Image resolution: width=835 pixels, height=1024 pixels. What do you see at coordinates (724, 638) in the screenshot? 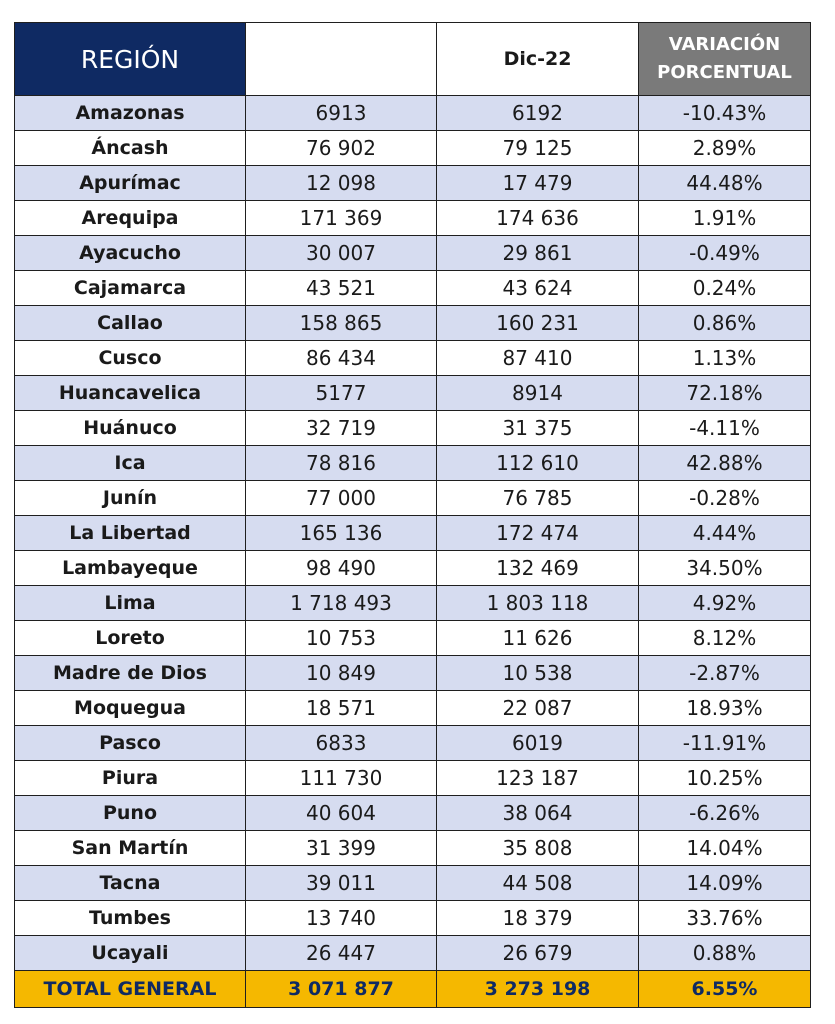
I see `variation-cell: 8.12%` at bounding box center [724, 638].